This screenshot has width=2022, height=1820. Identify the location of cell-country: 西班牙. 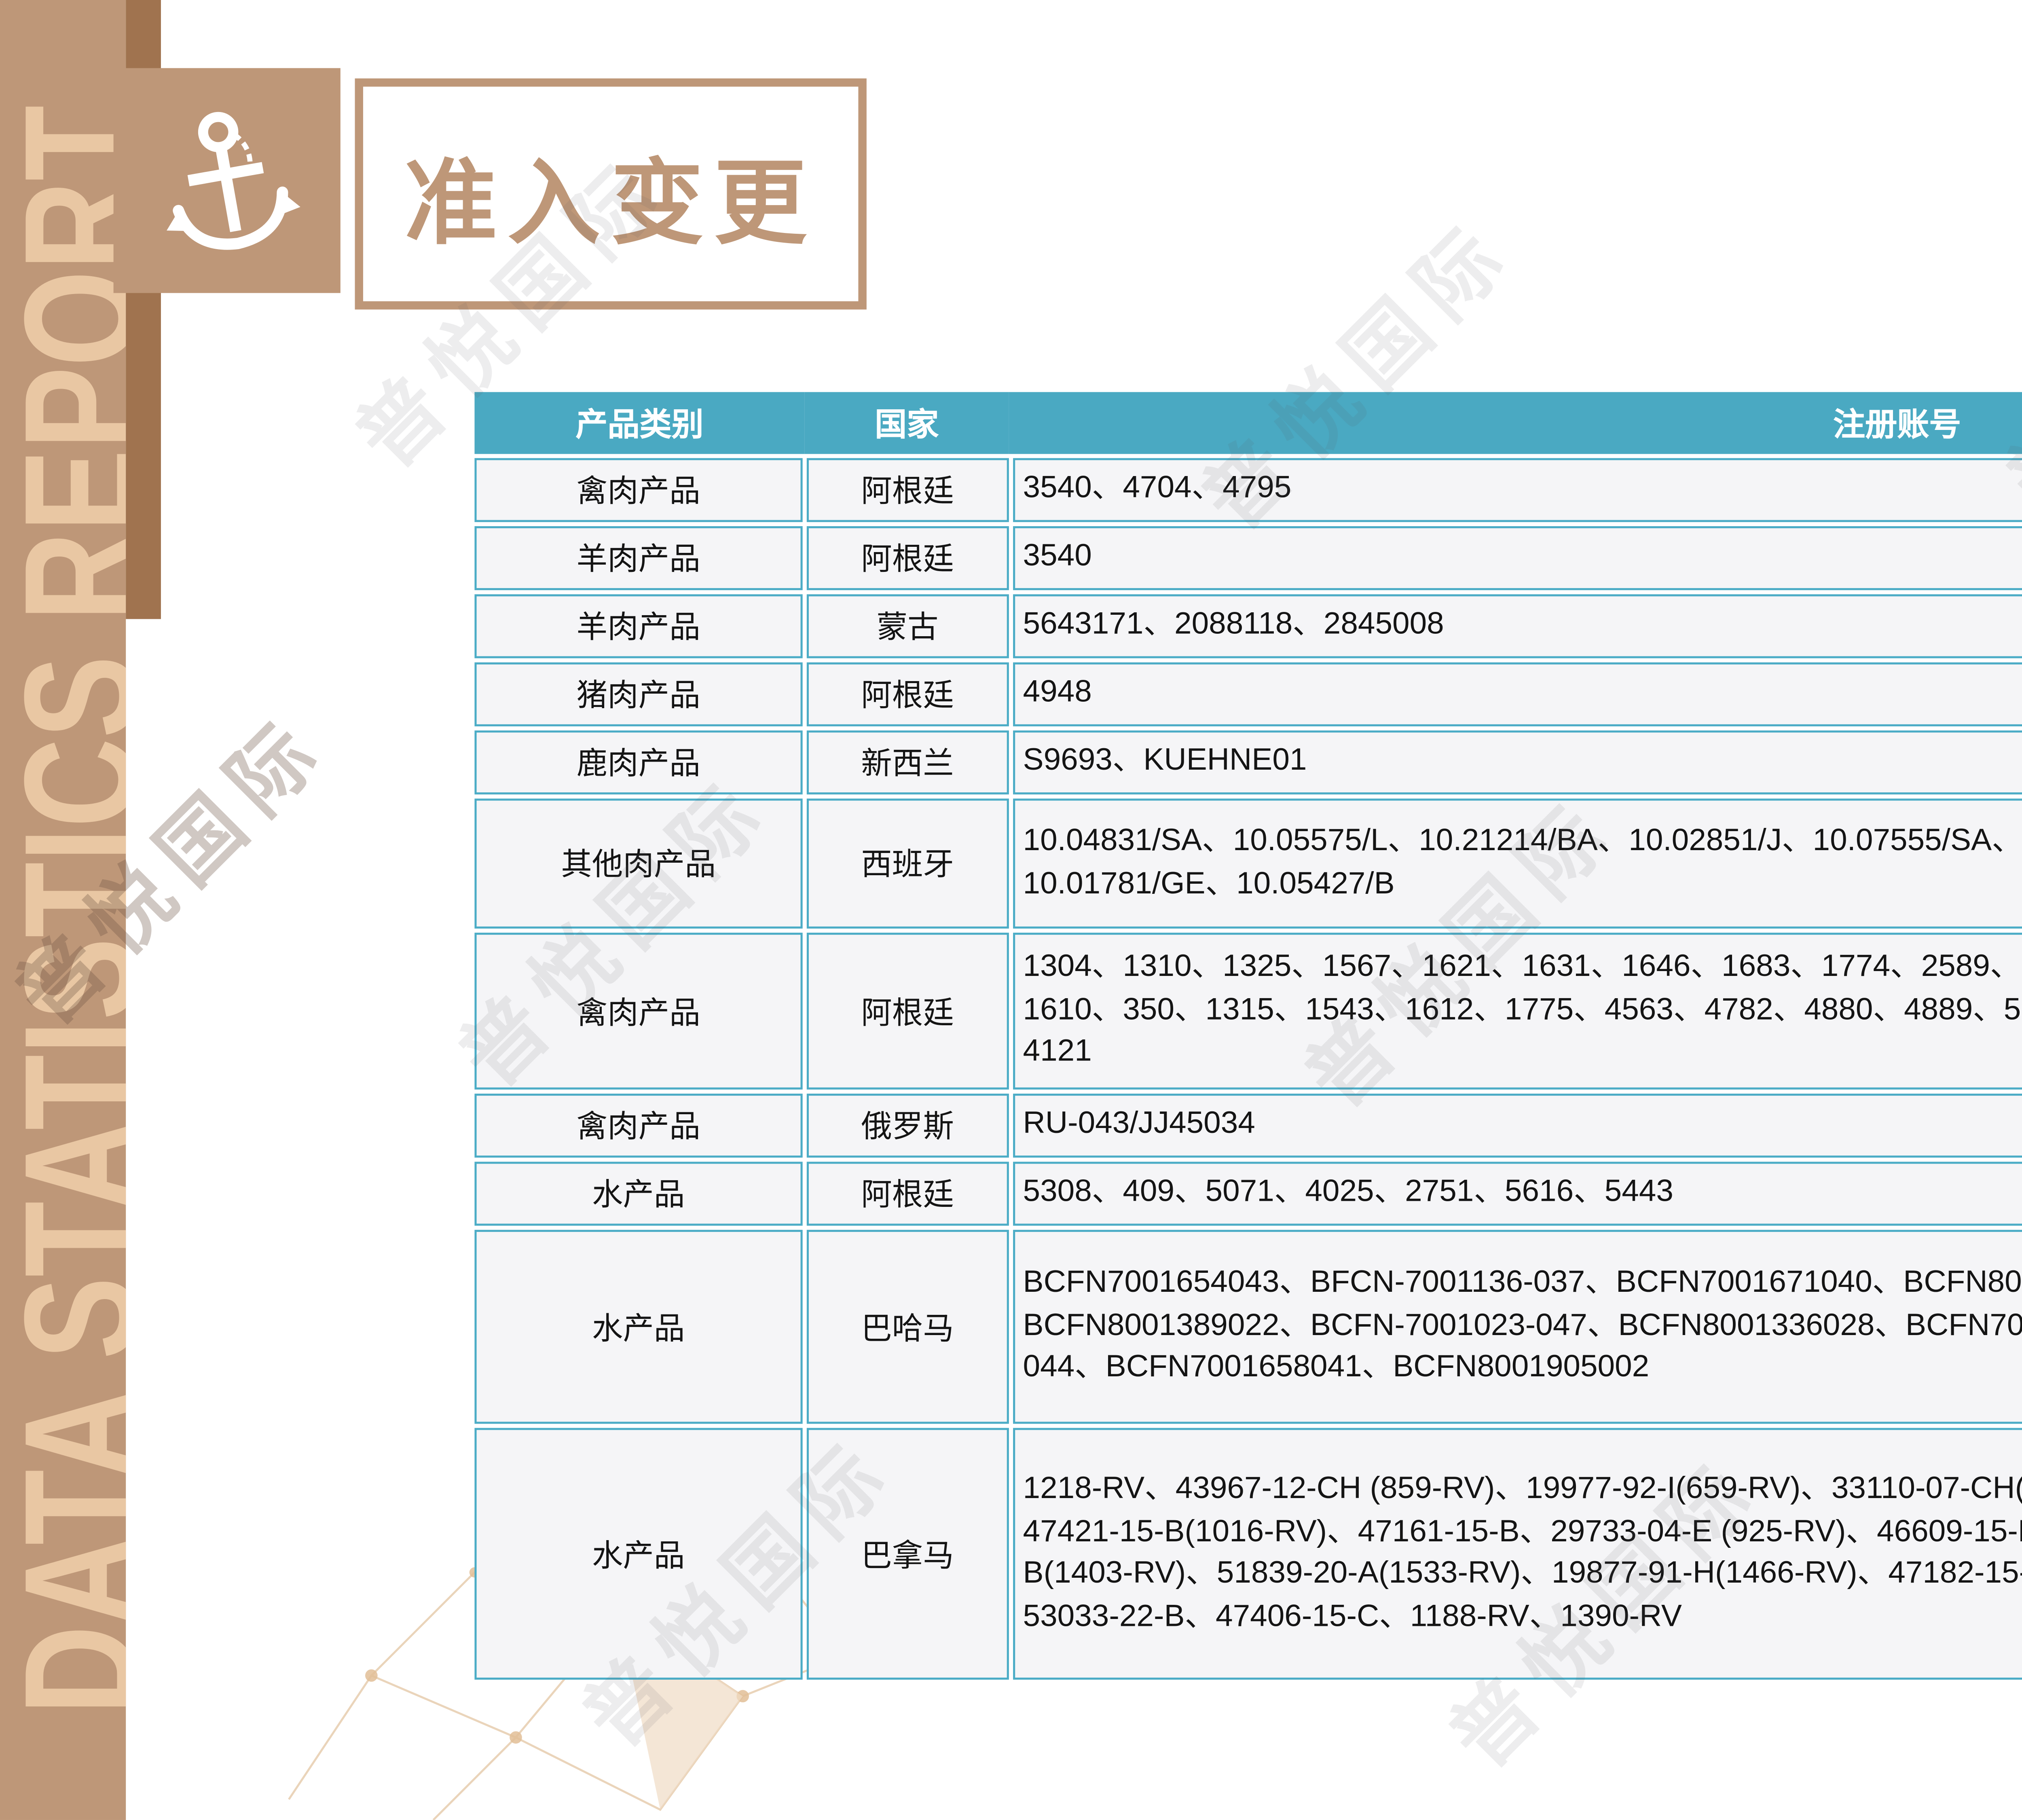
(907, 863).